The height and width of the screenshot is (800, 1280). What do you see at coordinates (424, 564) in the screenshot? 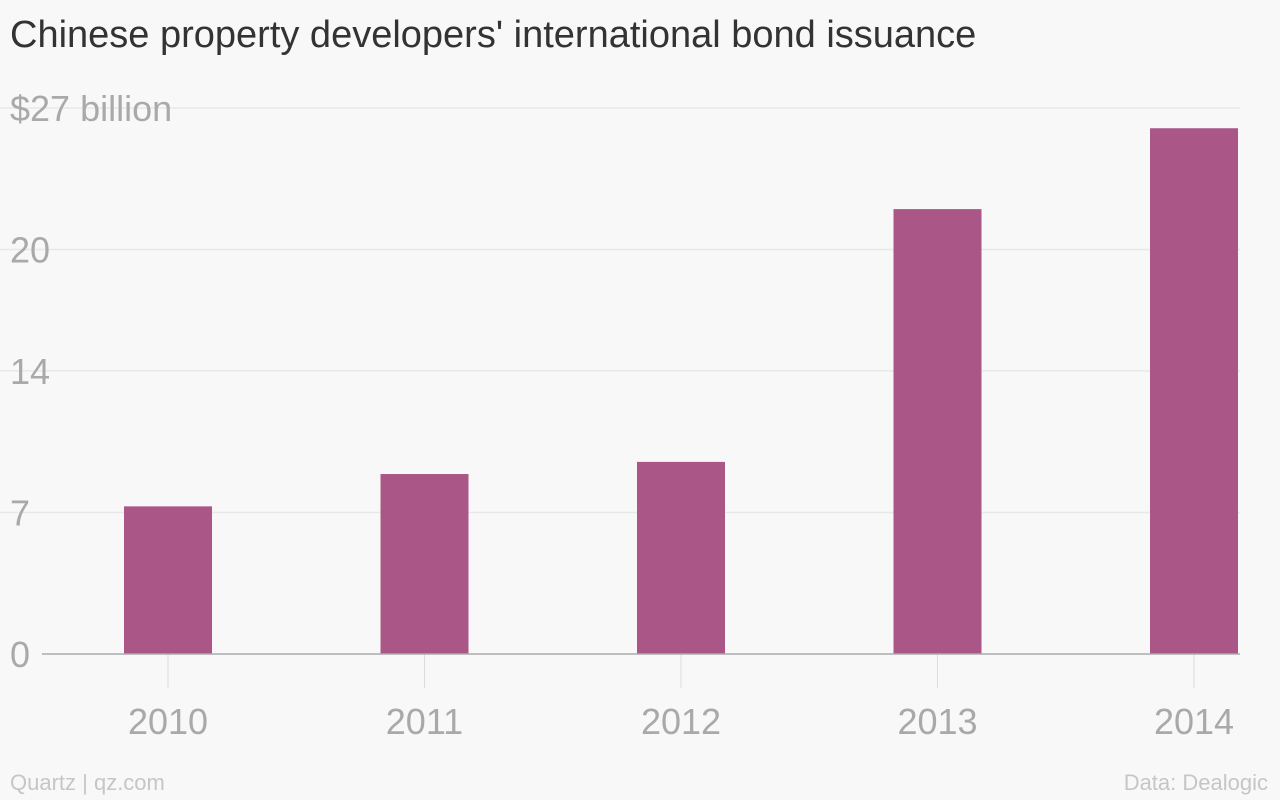
I see `bar-2011` at bounding box center [424, 564].